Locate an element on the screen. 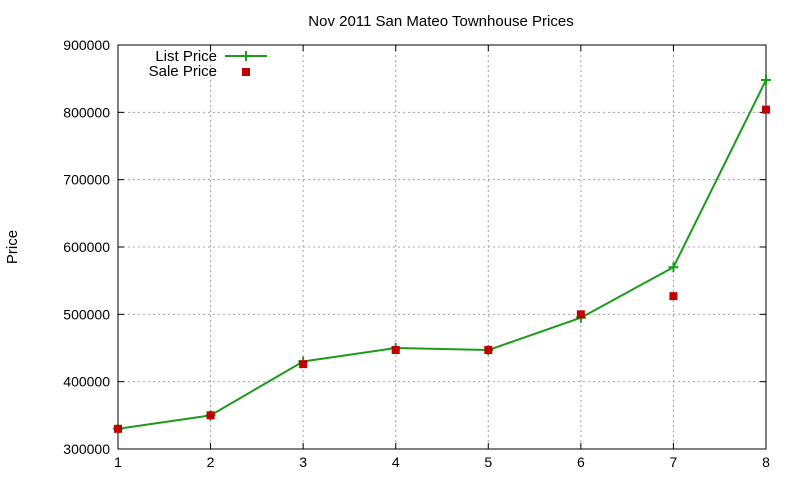  y-tick-label: 300000 is located at coordinates (86, 449).